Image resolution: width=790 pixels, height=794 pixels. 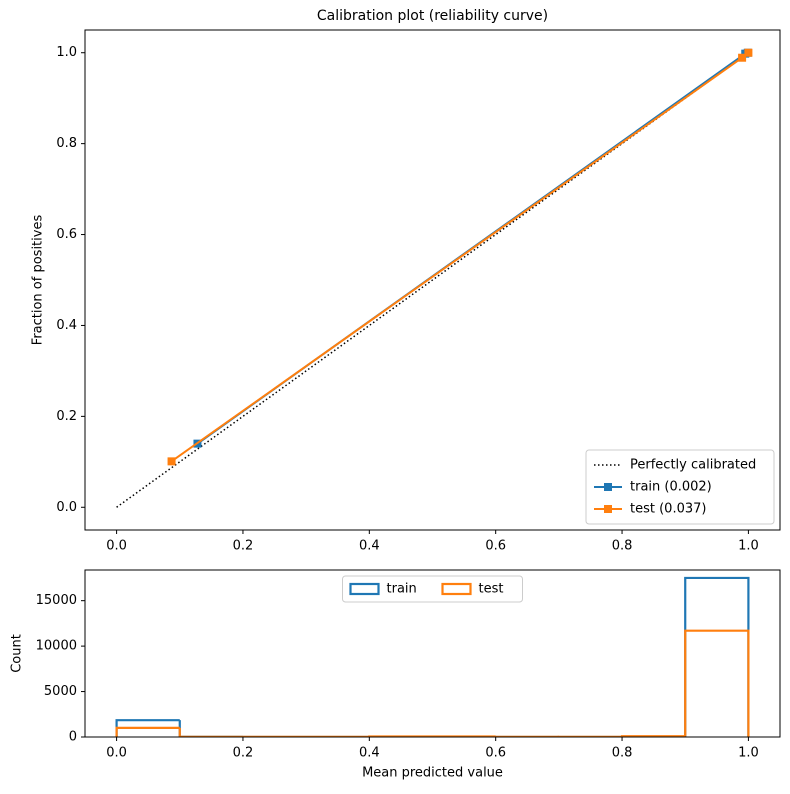 I want to click on y-tick-label: 0.2, so click(x=66, y=416).